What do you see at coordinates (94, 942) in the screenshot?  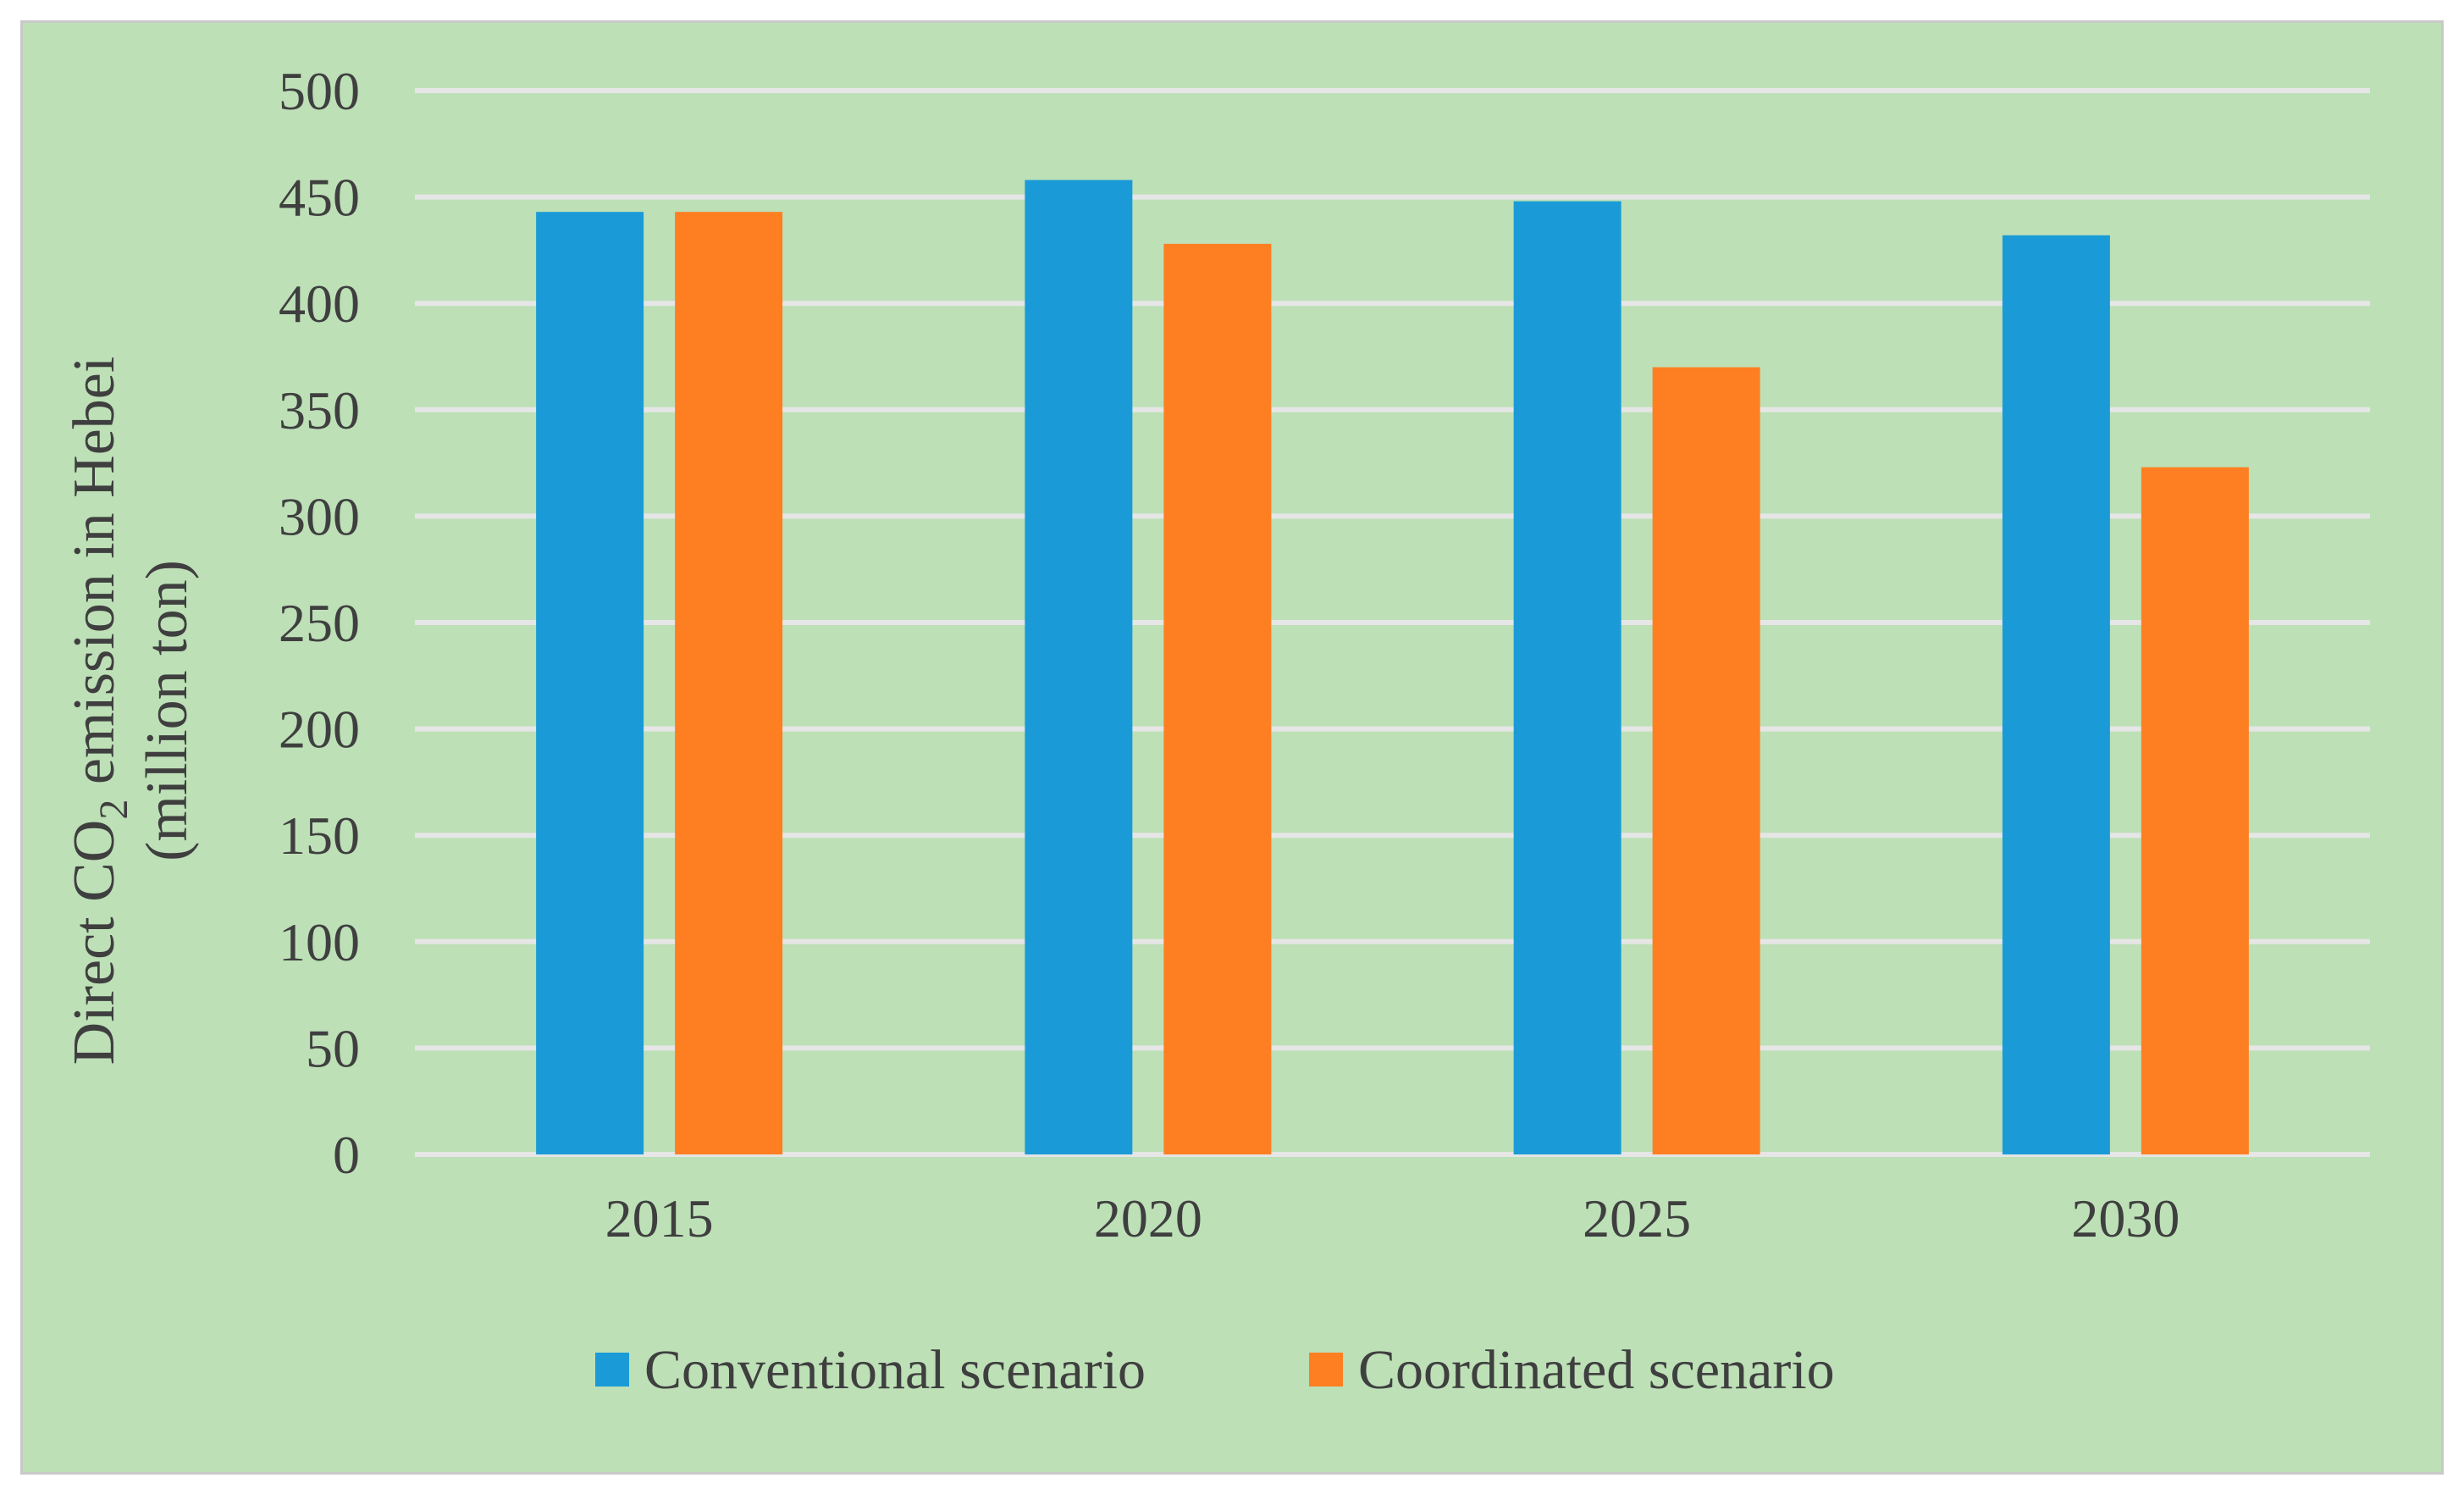 I see `y-axis-title-prefix: Direct CO` at bounding box center [94, 942].